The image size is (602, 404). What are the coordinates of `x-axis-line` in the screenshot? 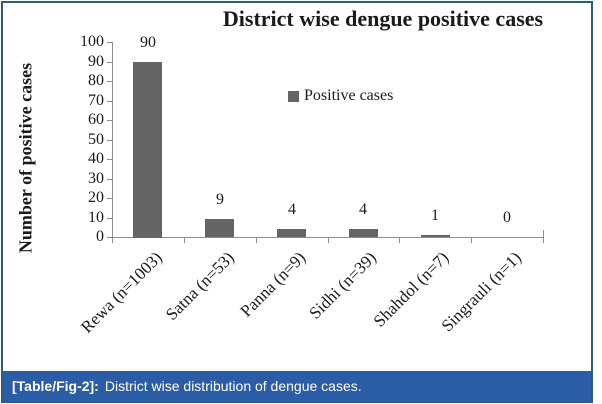 It's located at (328, 237).